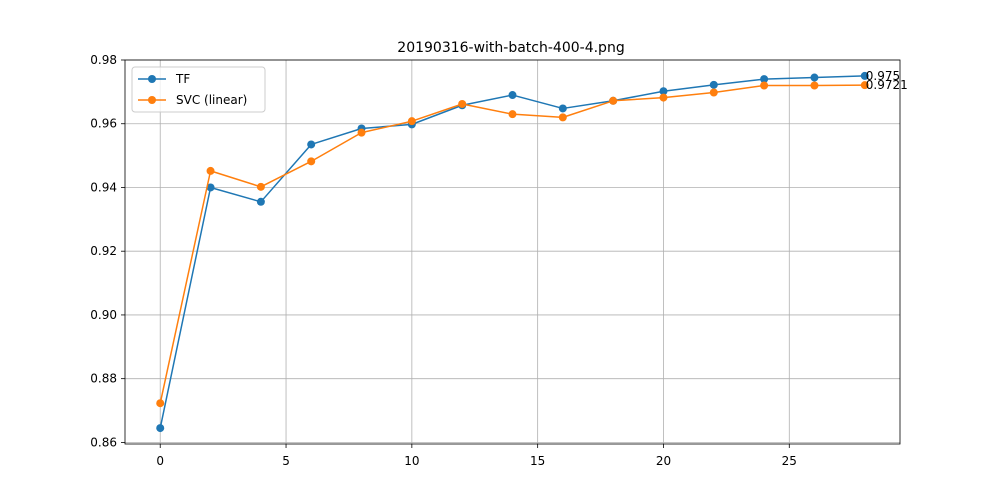 This screenshot has width=1000, height=500. I want to click on legend-label: SVC (linear), so click(211, 100).